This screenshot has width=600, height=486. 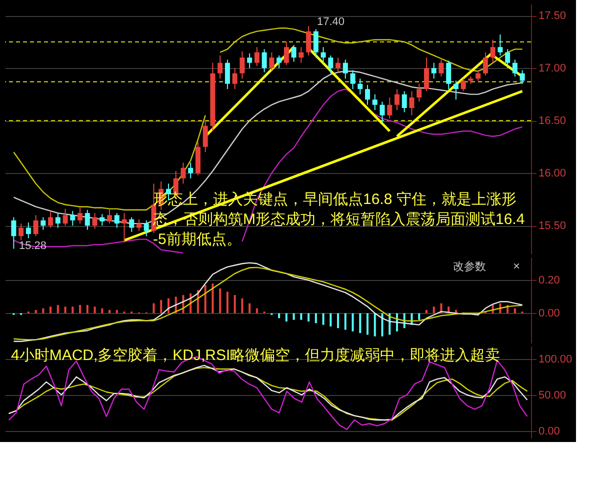 What do you see at coordinates (552, 68) in the screenshot?
I see `y-tick-label: 17.00` at bounding box center [552, 68].